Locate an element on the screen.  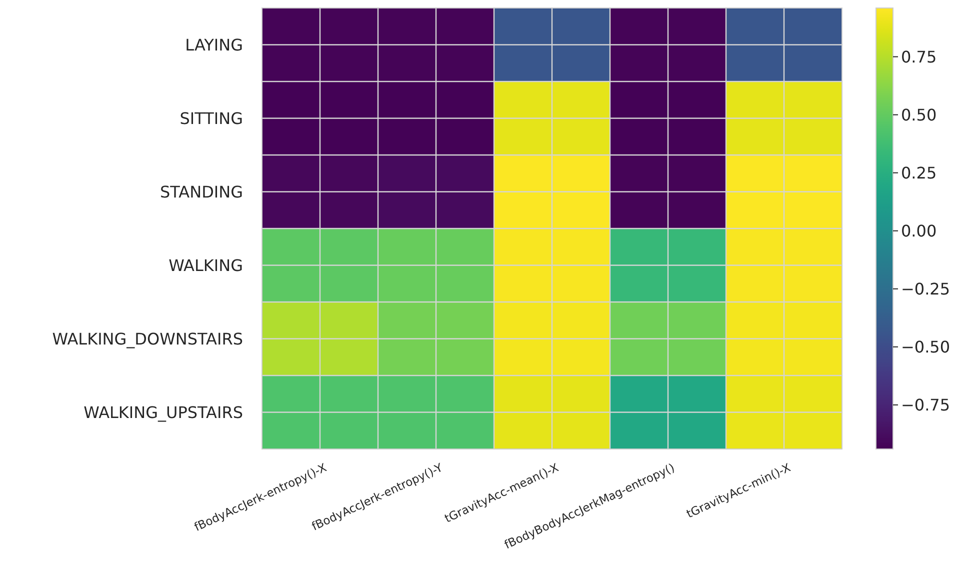
y-tick-label: WALKING_DOWNSTAIRS is located at coordinates (147, 338).